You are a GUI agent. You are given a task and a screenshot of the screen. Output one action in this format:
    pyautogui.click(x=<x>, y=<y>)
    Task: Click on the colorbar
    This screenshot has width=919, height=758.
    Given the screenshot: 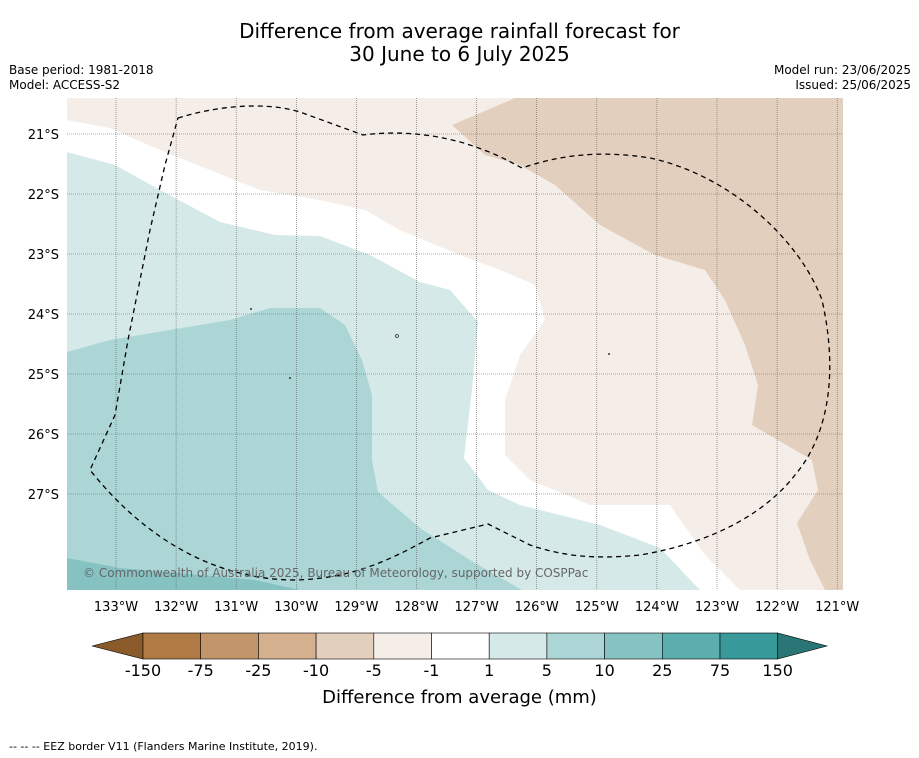 What is the action you would take?
    pyautogui.click(x=460, y=646)
    